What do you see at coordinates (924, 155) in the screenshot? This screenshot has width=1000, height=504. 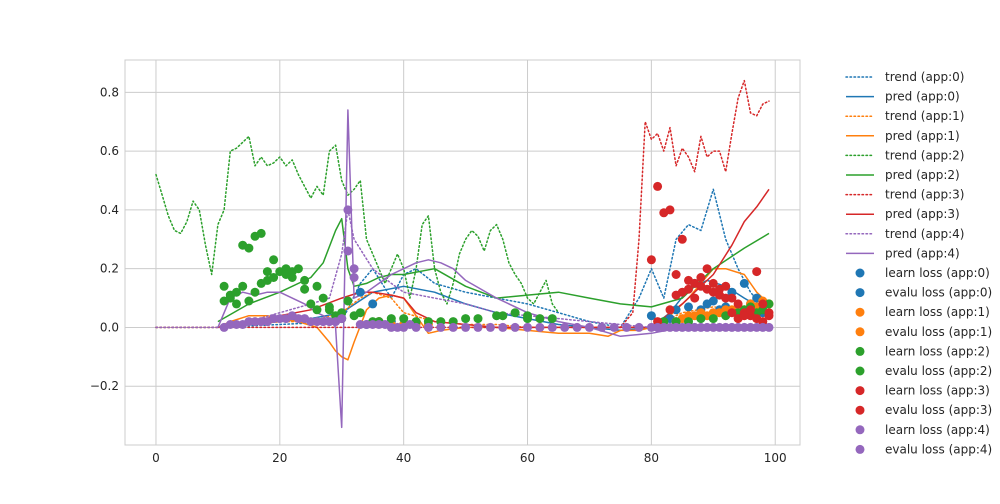 I see `legend-label: trend (app:2)` at bounding box center [924, 155].